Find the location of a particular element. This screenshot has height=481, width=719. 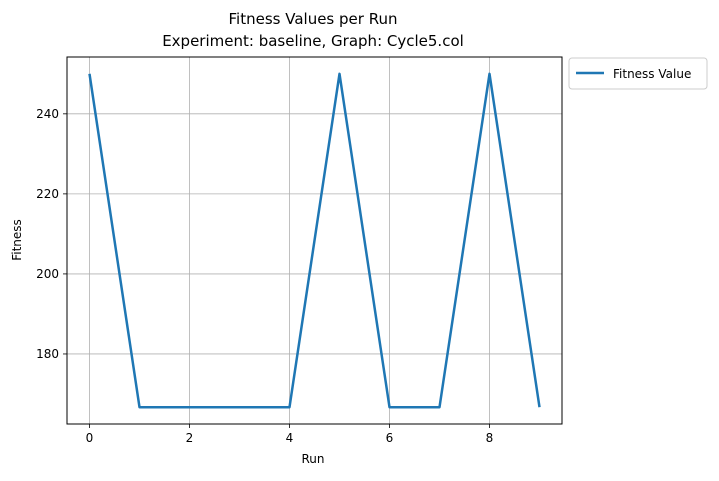

legend-frame is located at coordinates (638, 73).